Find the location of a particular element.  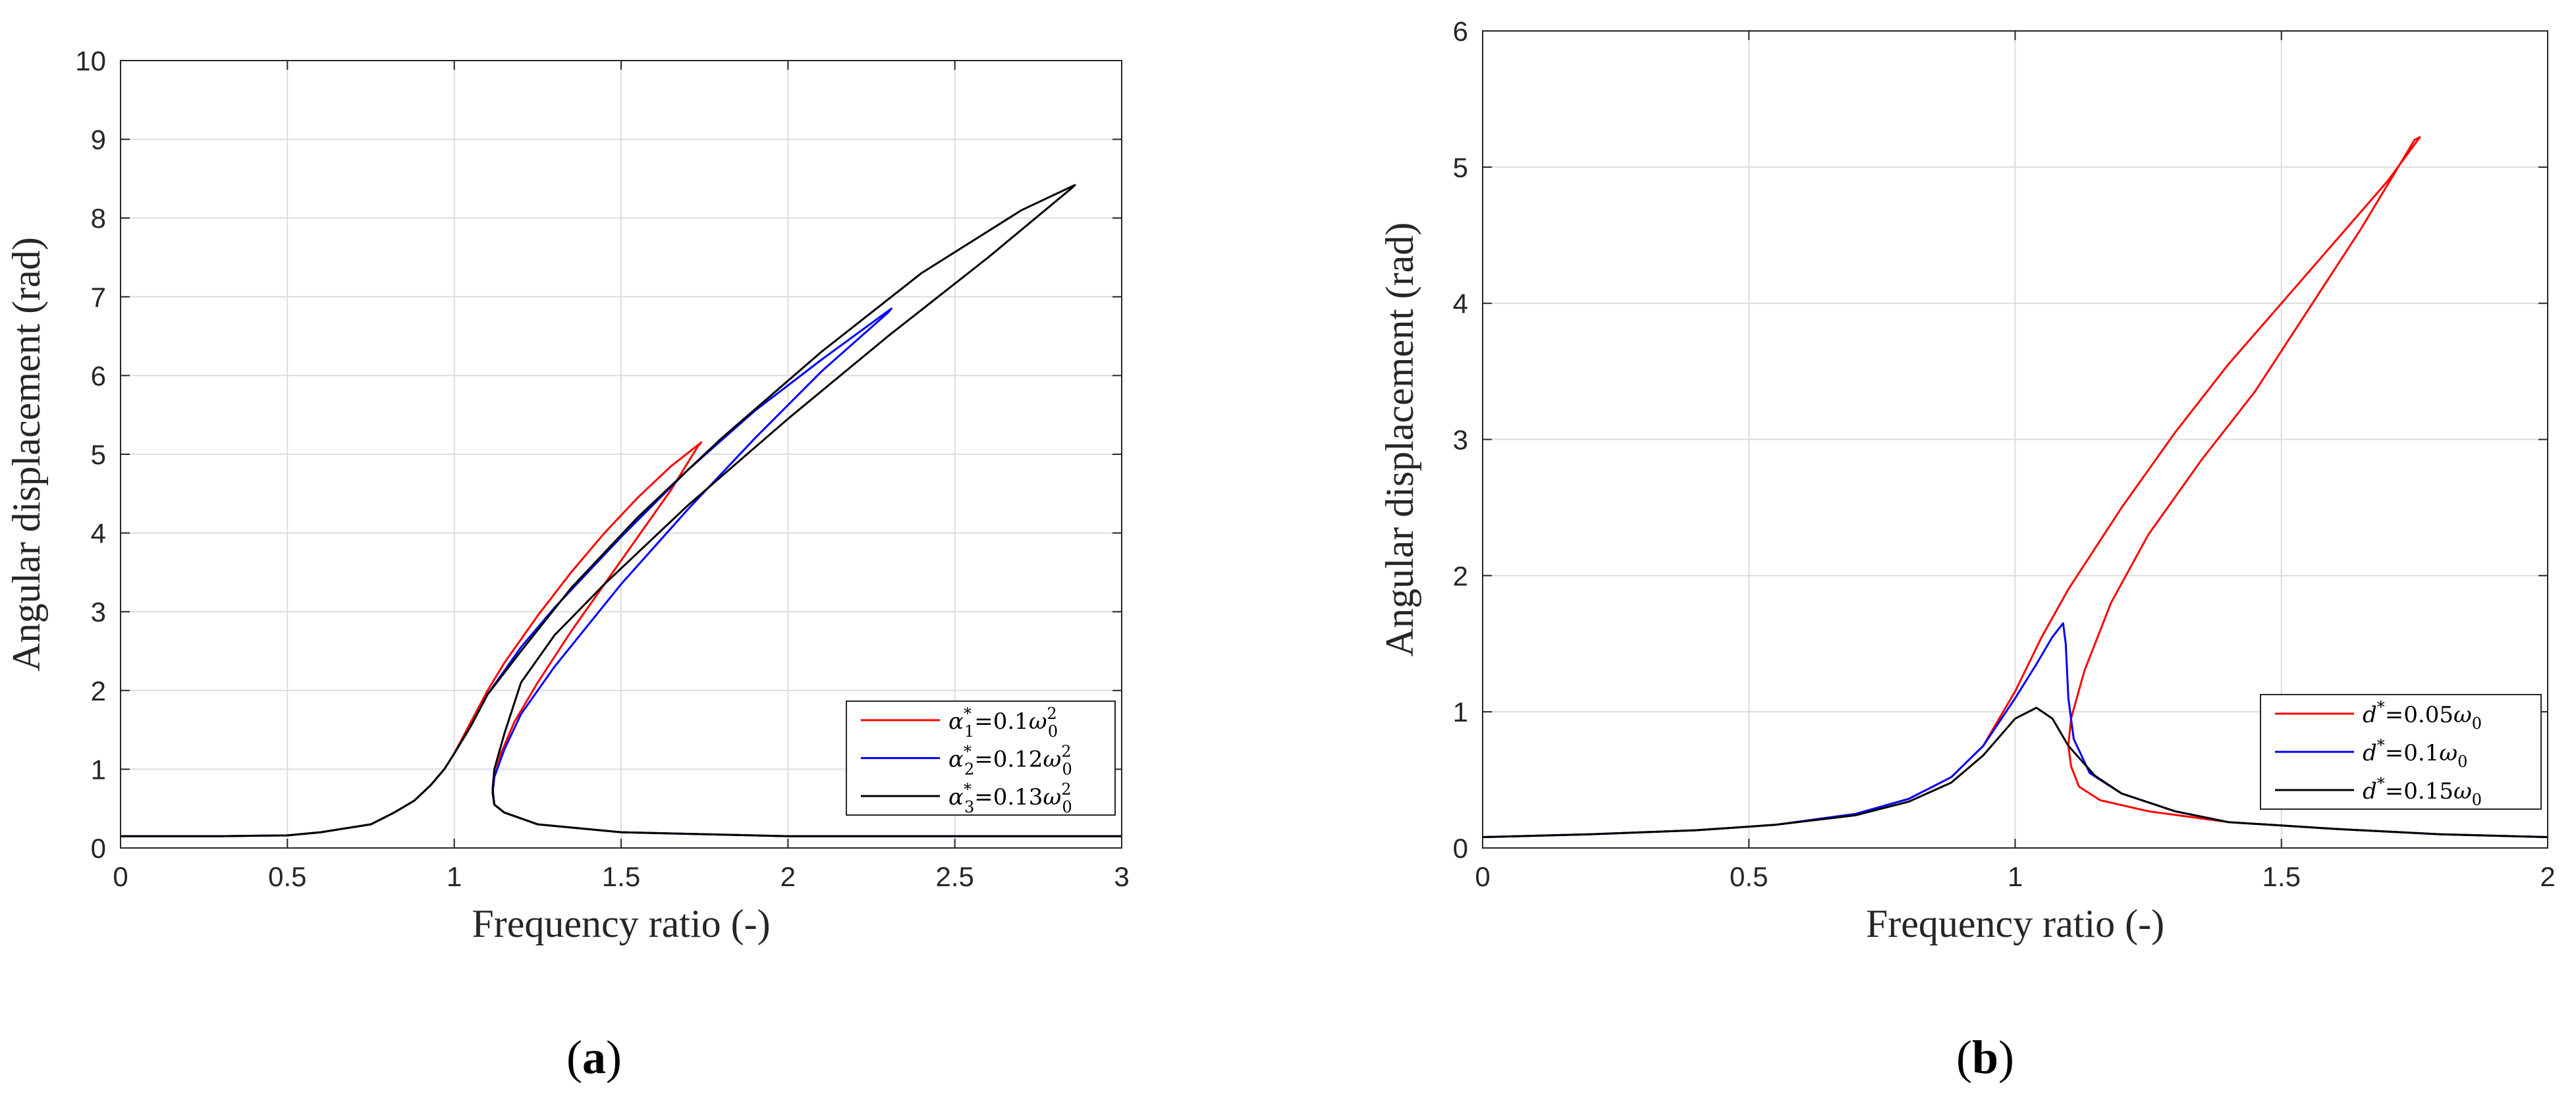

legend-entry: d*=0.1ω0 is located at coordinates (2415, 753).